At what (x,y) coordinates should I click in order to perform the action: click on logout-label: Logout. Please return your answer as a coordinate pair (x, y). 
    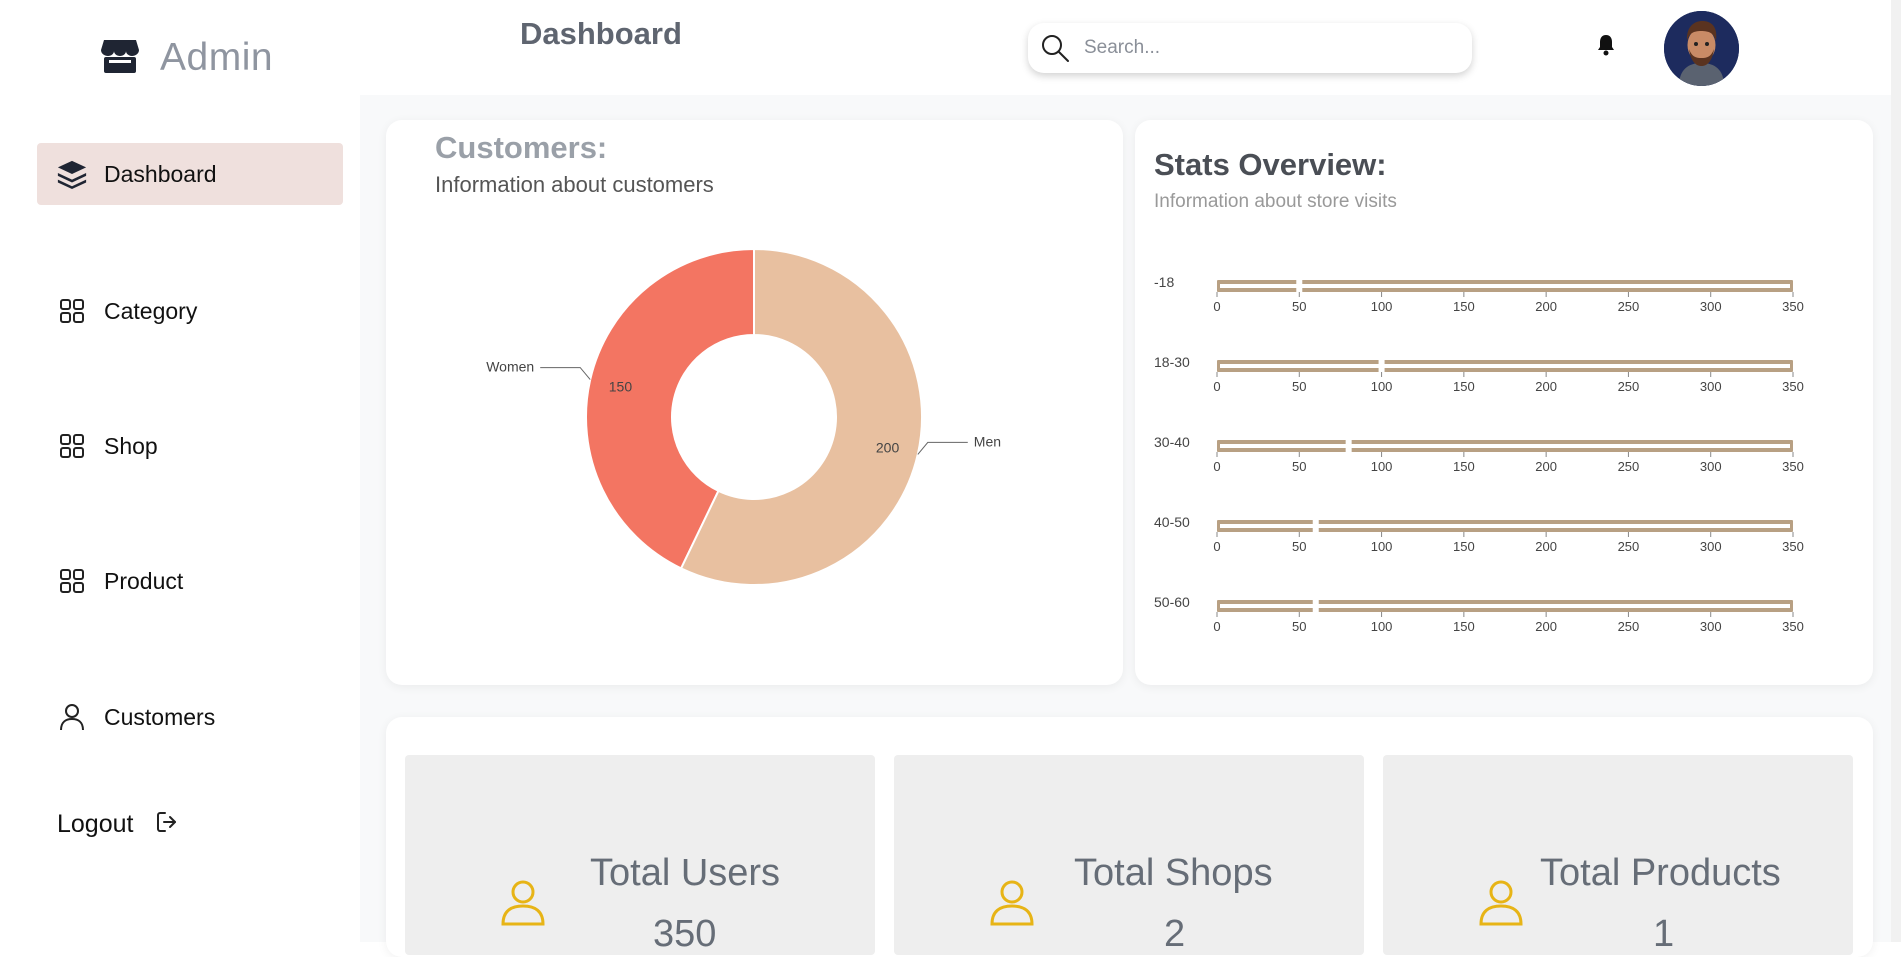
    Looking at the image, I should click on (95, 824).